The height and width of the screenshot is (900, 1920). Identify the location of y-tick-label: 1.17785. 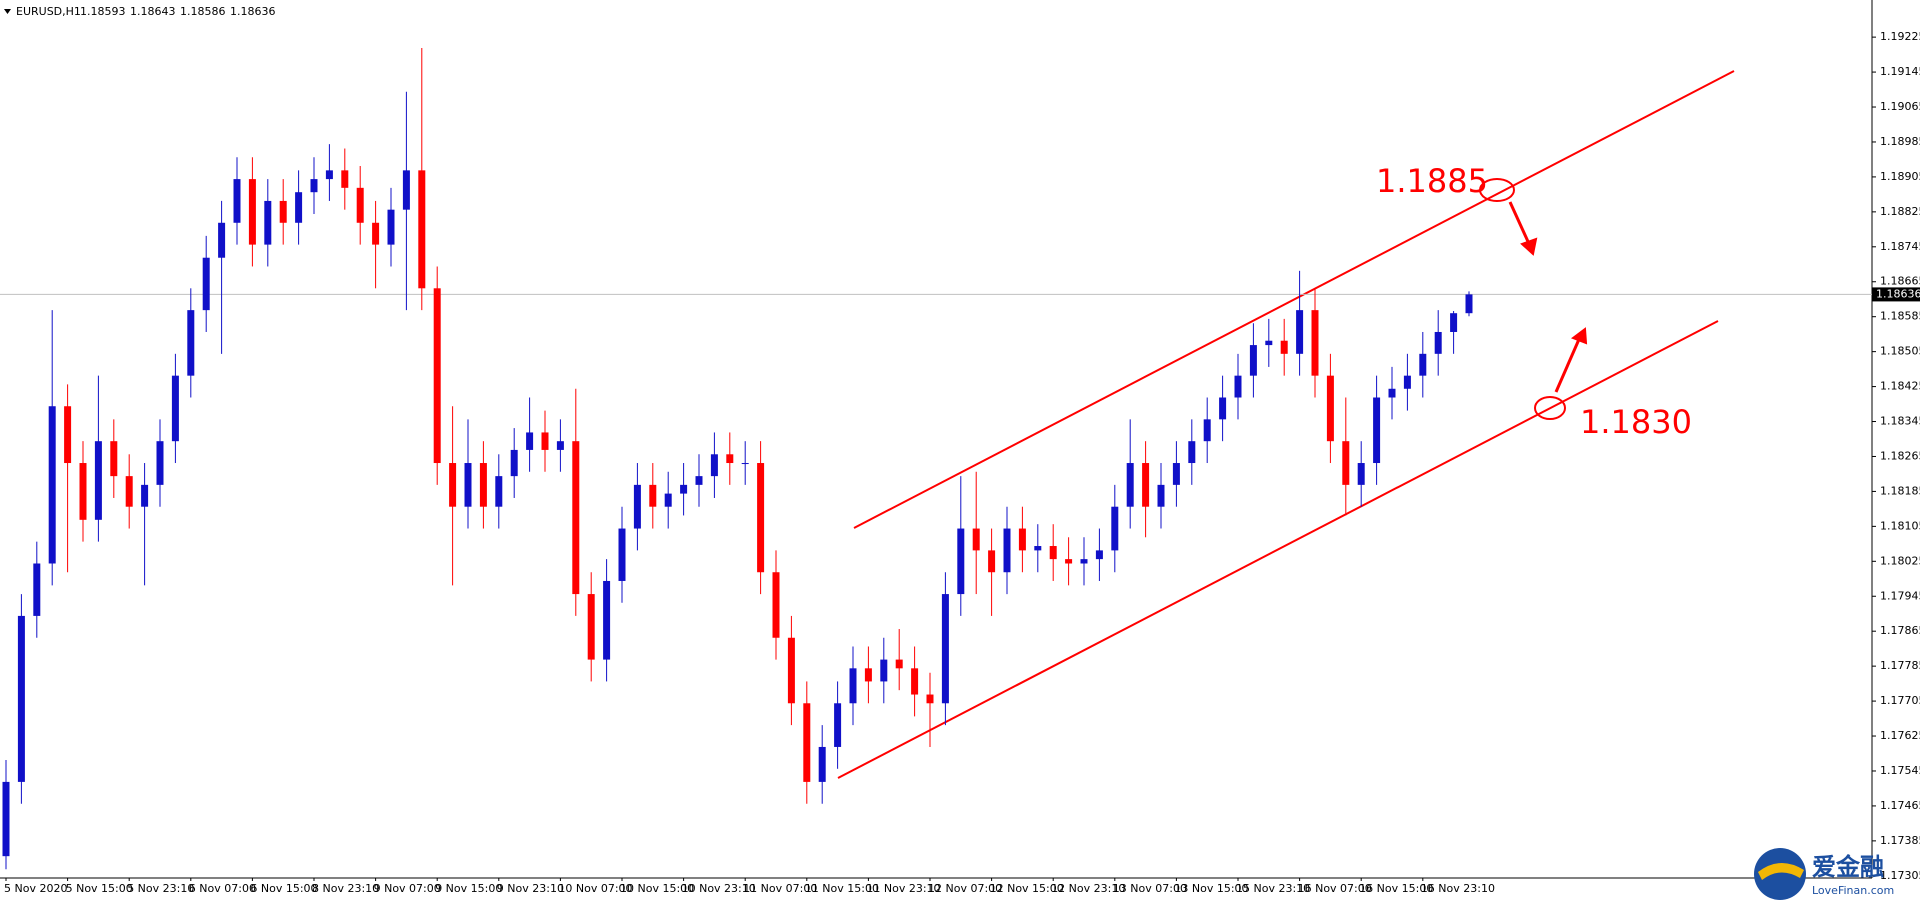
(1900, 665).